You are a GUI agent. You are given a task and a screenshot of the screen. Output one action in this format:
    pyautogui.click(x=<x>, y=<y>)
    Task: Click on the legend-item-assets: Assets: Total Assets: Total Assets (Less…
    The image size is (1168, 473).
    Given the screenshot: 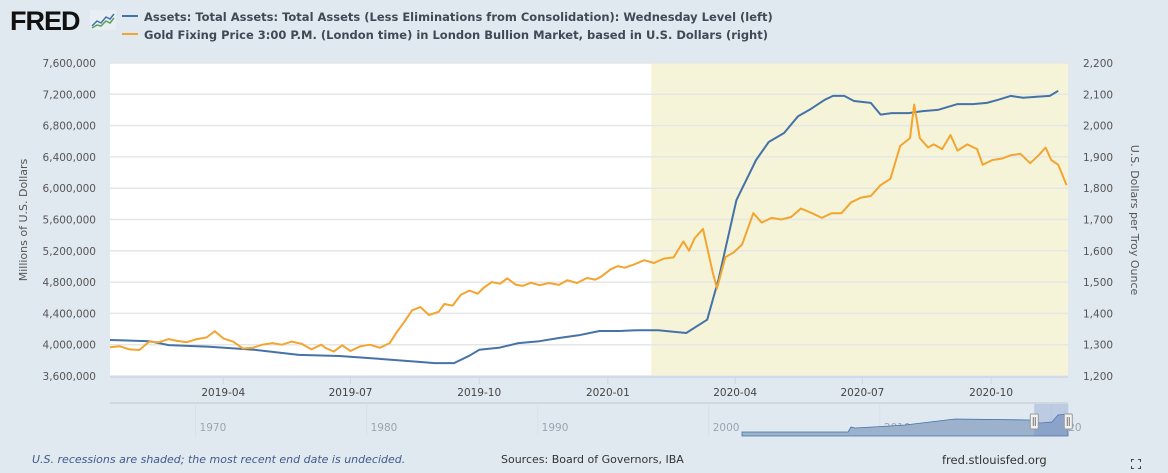 What is the action you would take?
    pyautogui.click(x=447, y=17)
    